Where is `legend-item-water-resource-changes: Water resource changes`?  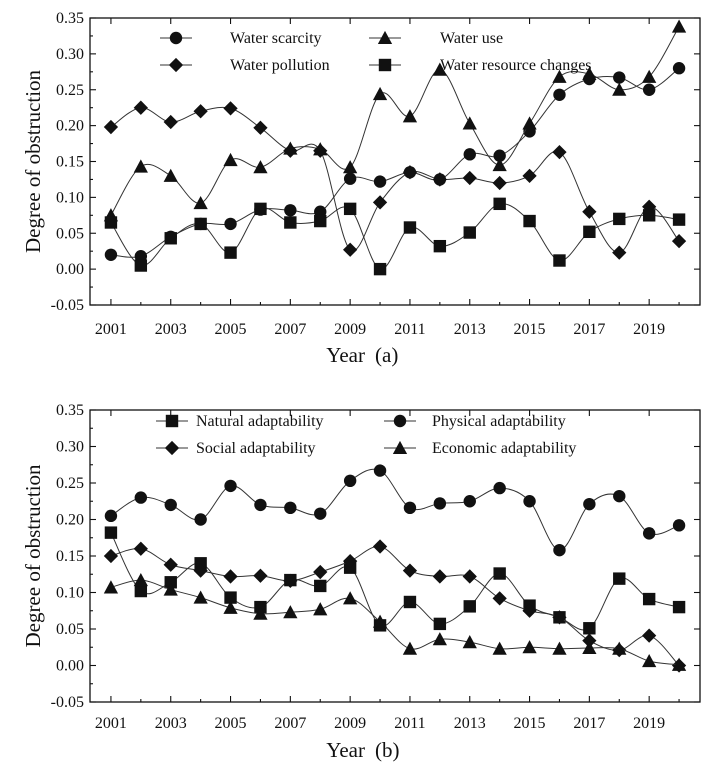
legend-item-water-resource-changes: Water resource changes is located at coordinates (480, 65).